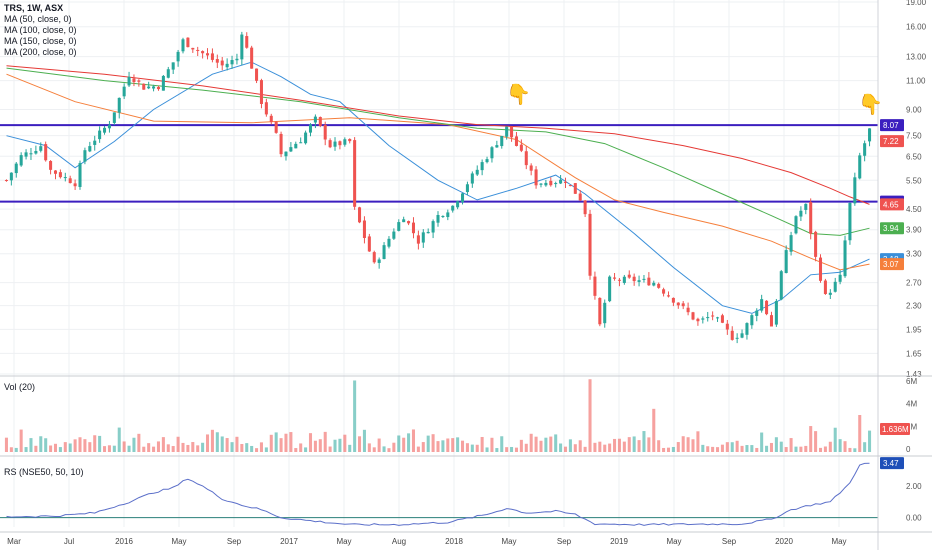 This screenshot has width=932, height=550. Describe the element at coordinates (40, 30) in the screenshot. I see `ma100-legend: MA (100, close, 0)` at that location.